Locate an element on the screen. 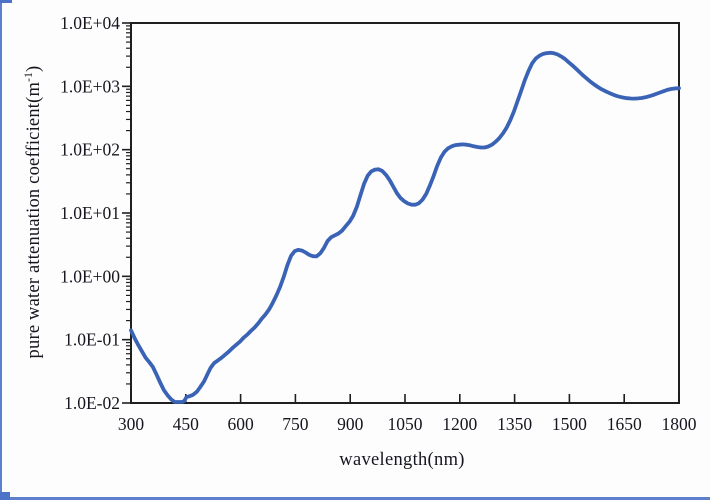  x-tick-label: 450 is located at coordinates (186, 424).